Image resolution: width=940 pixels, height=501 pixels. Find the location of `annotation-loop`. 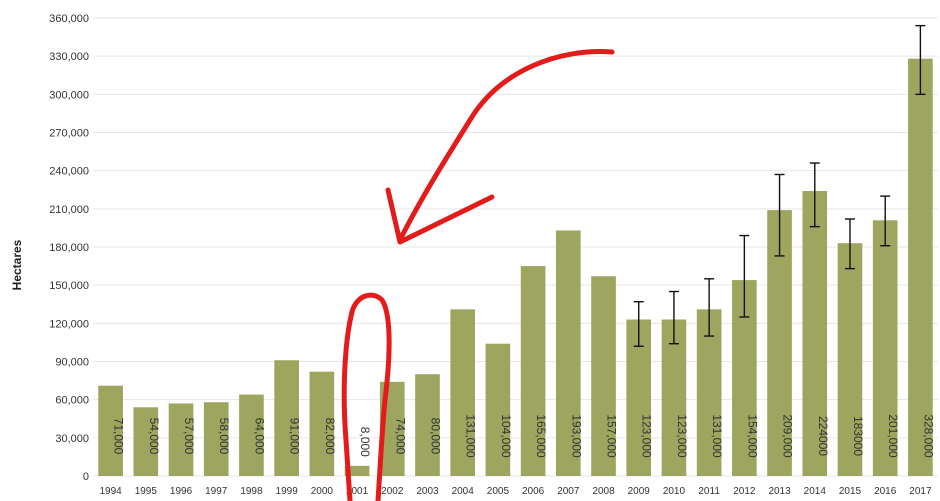

annotation-loop is located at coordinates (366, 396).